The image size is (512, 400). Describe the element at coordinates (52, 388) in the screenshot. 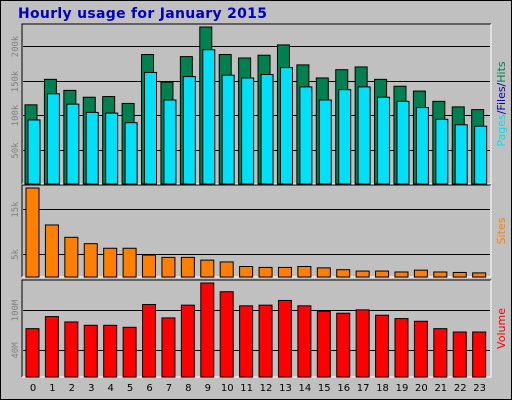

I see `hour-label: 1` at that location.